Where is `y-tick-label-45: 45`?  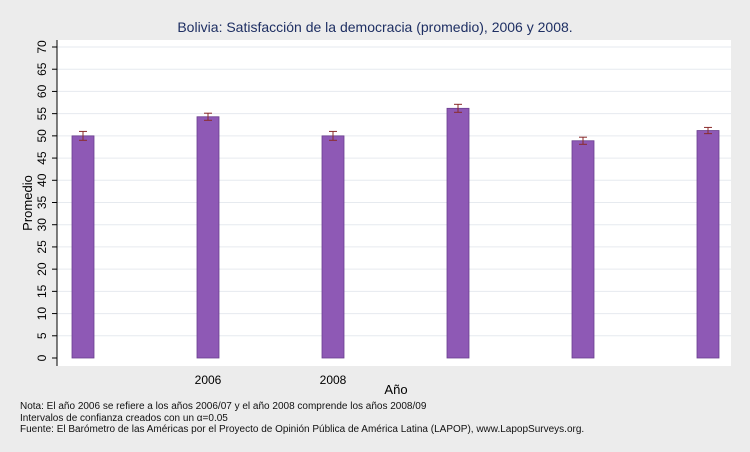
y-tick-label-45: 45 is located at coordinates (42, 158).